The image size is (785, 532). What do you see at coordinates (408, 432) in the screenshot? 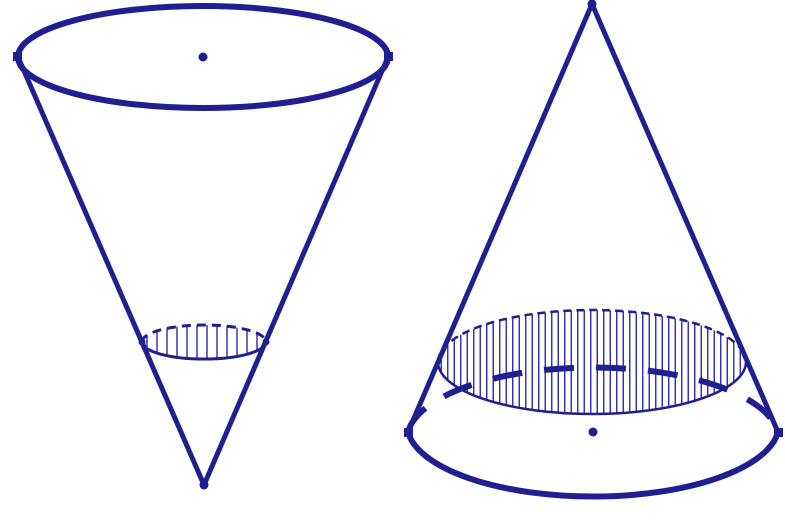
I see `right-base-left-point` at bounding box center [408, 432].